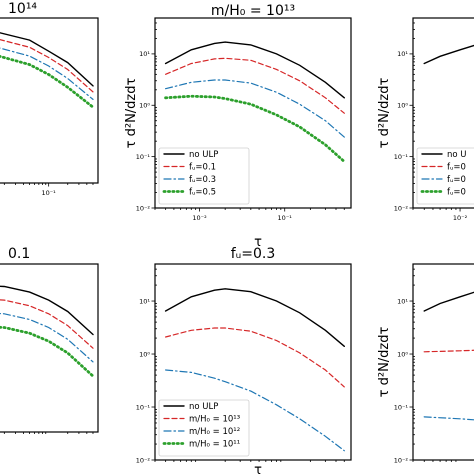 Image resolution: width=474 pixels, height=474 pixels. I want to click on panel-bottom-right: 10⁻² 10⁻¹ 10⁰ 10¹ τ d²N/dzdτ, so click(425, 363).